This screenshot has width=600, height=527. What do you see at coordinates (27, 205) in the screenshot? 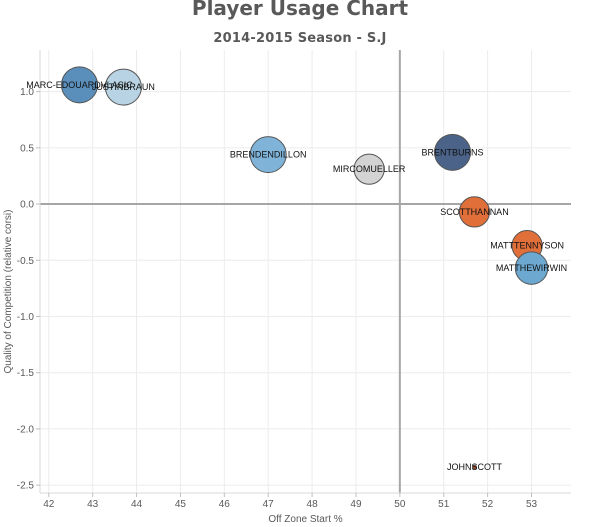
I see `y-tick-label: 0.0` at bounding box center [27, 205].